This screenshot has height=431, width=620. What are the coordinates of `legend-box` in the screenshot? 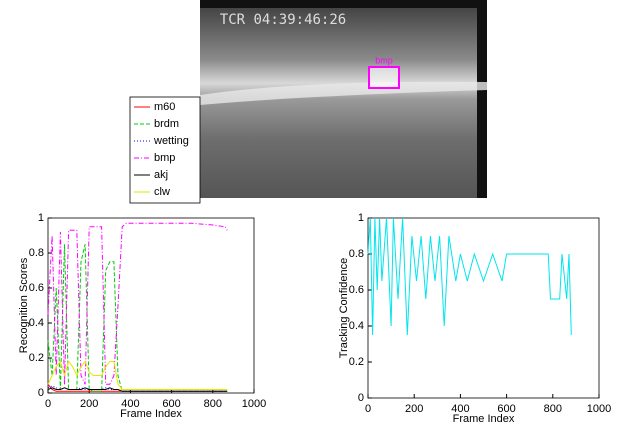 It's located at (165, 150).